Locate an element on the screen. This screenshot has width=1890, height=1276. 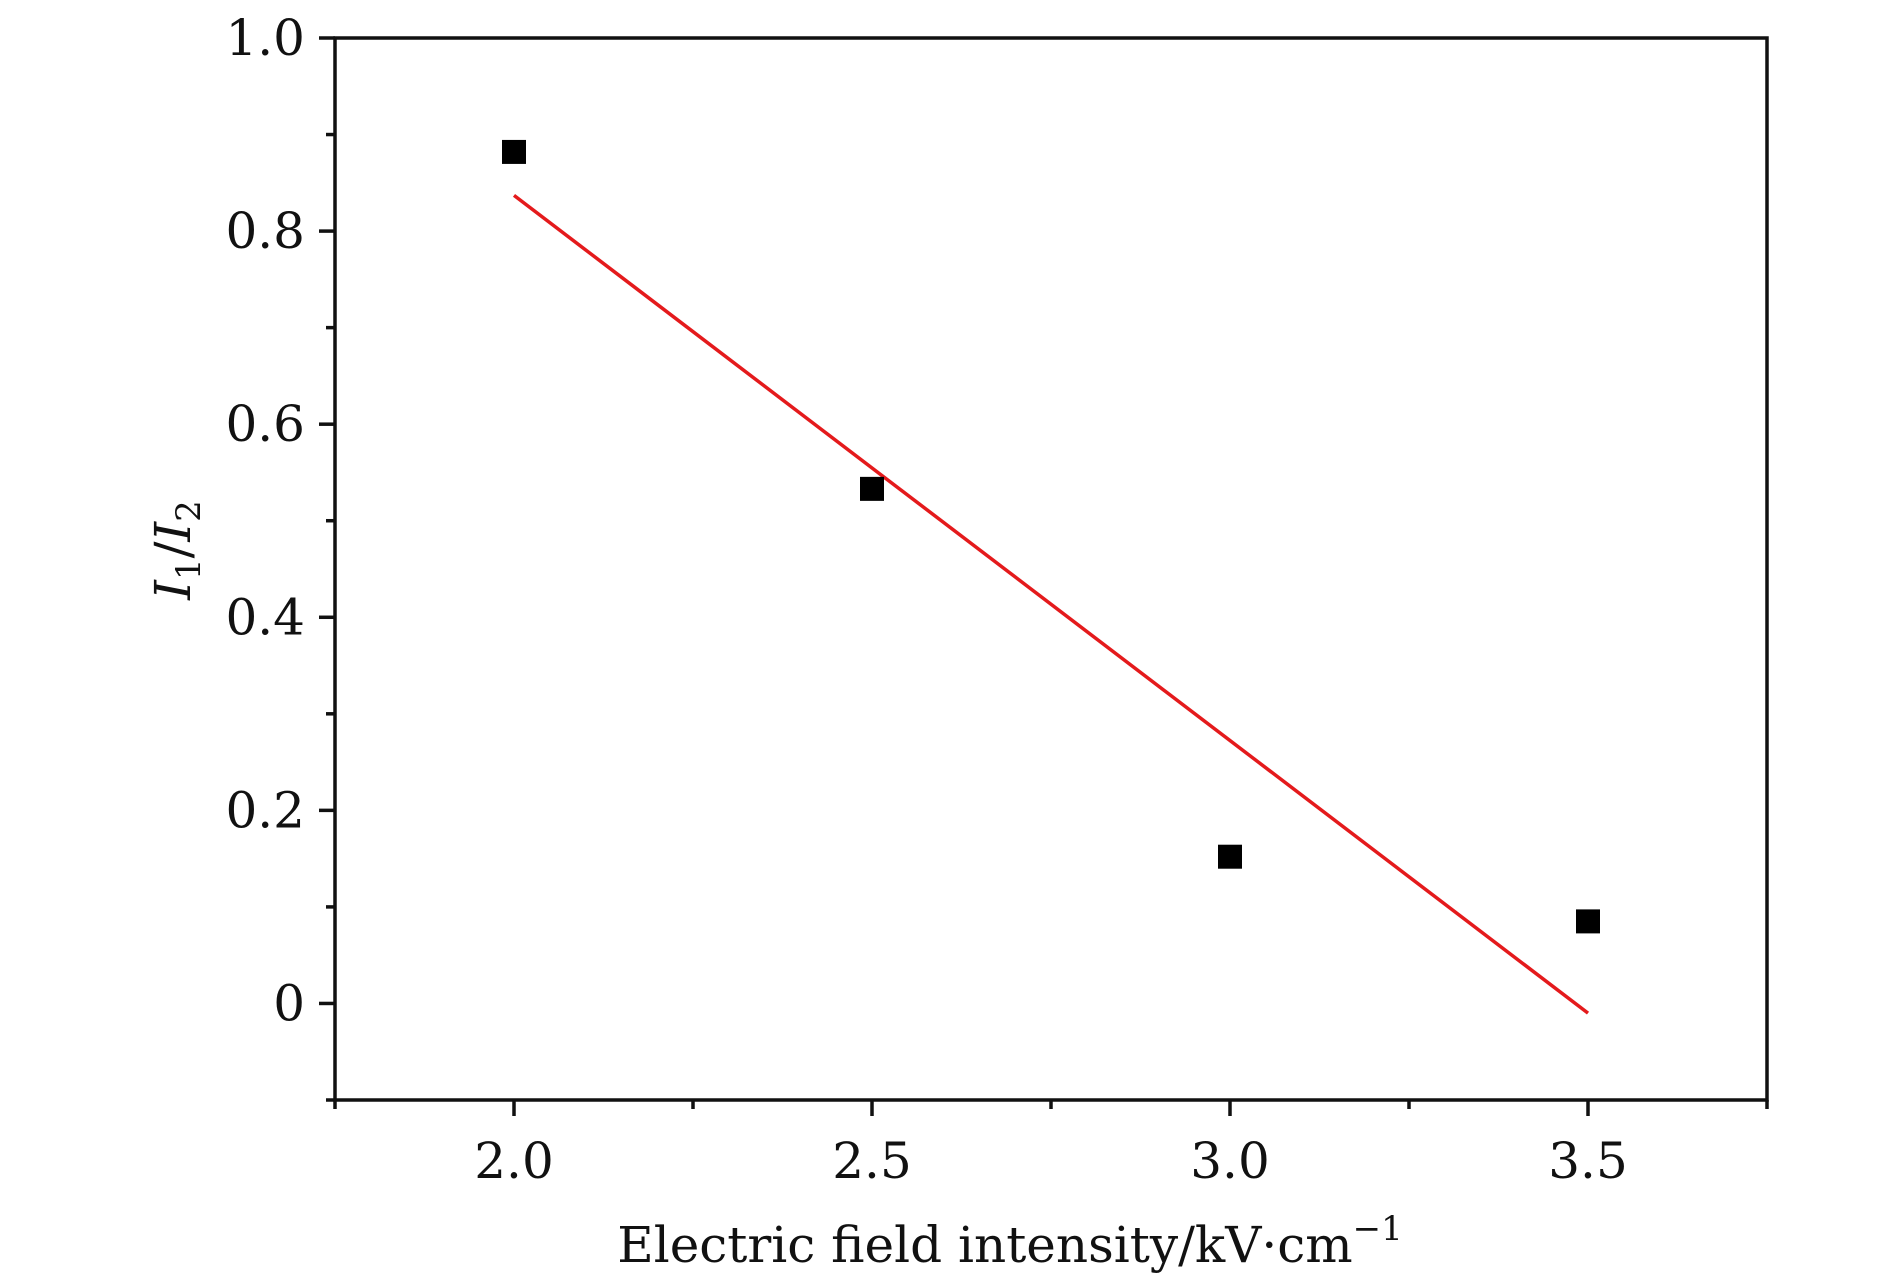
x-tick-label: 3.5 is located at coordinates (1588, 1161).